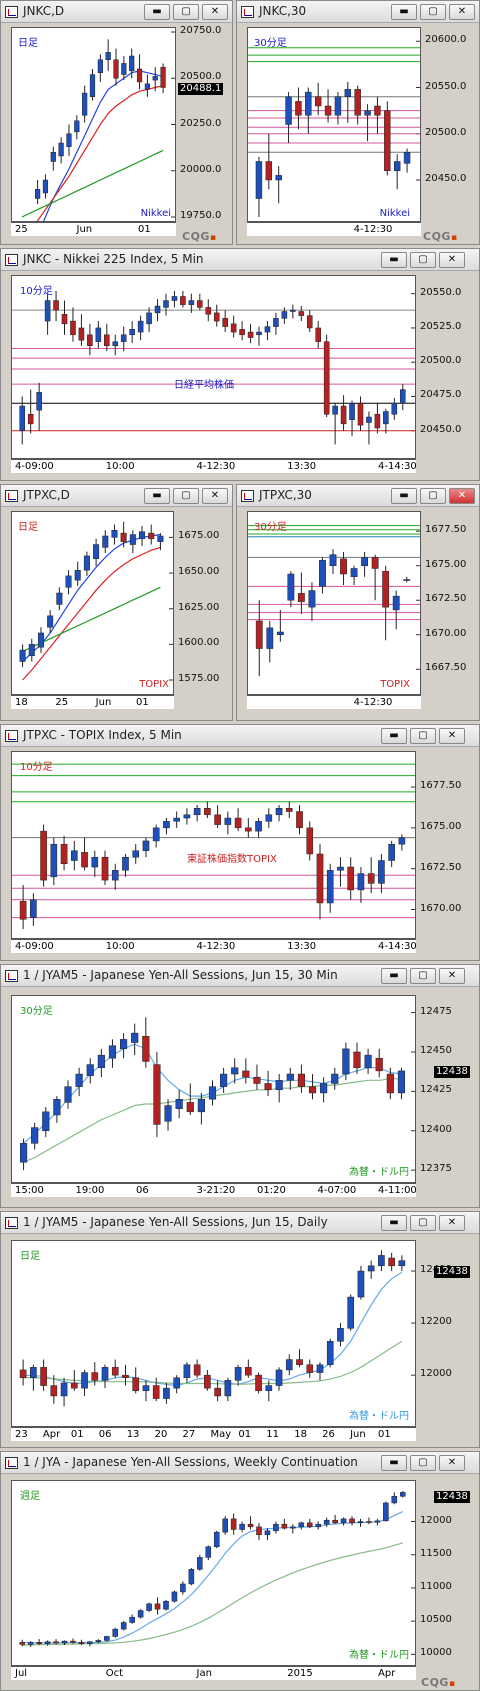 The height and width of the screenshot is (1691, 480). What do you see at coordinates (213, 1333) in the screenshot?
I see `chart-plot: 日足 為替・ドル円` at bounding box center [213, 1333].